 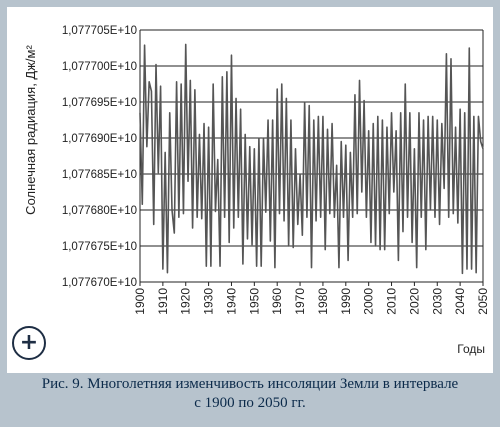 I want to click on caption-line-2: с 1900 по 2050 гг., so click(x=250, y=403).